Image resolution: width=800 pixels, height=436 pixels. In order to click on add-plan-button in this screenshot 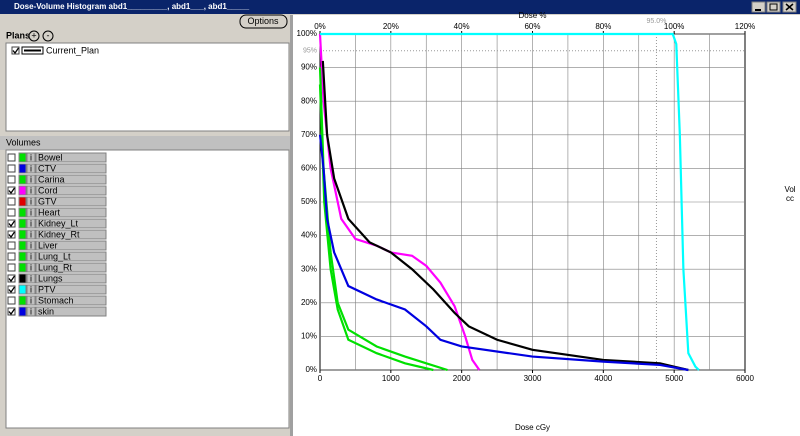, I will do `click(34, 36)`.